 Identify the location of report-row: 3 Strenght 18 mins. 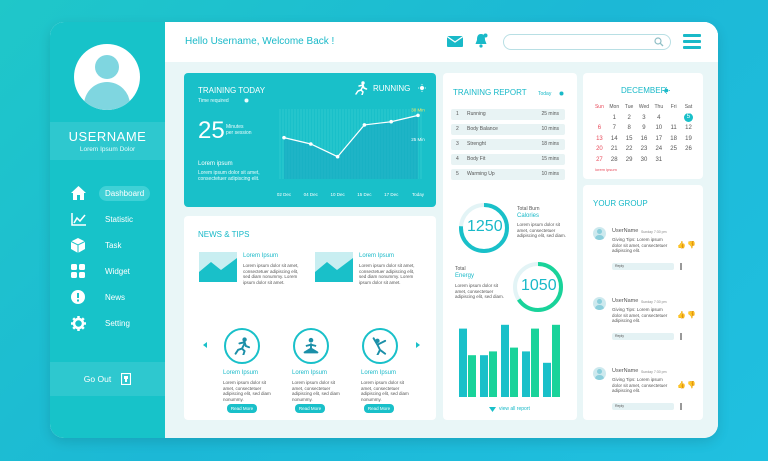
(508, 144).